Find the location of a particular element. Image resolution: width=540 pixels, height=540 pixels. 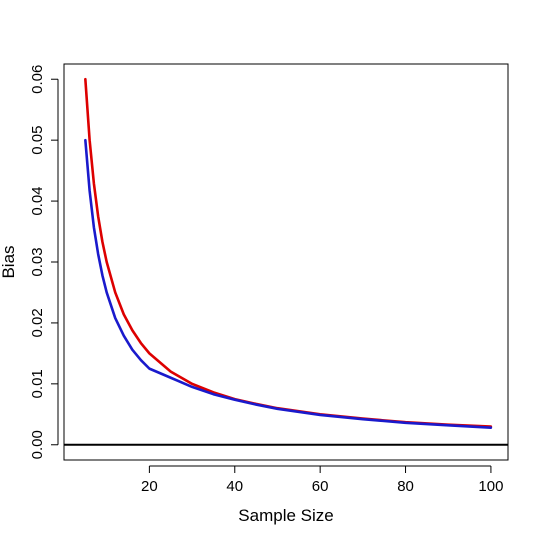

y-tick-label: 0.01 is located at coordinates (37, 383).